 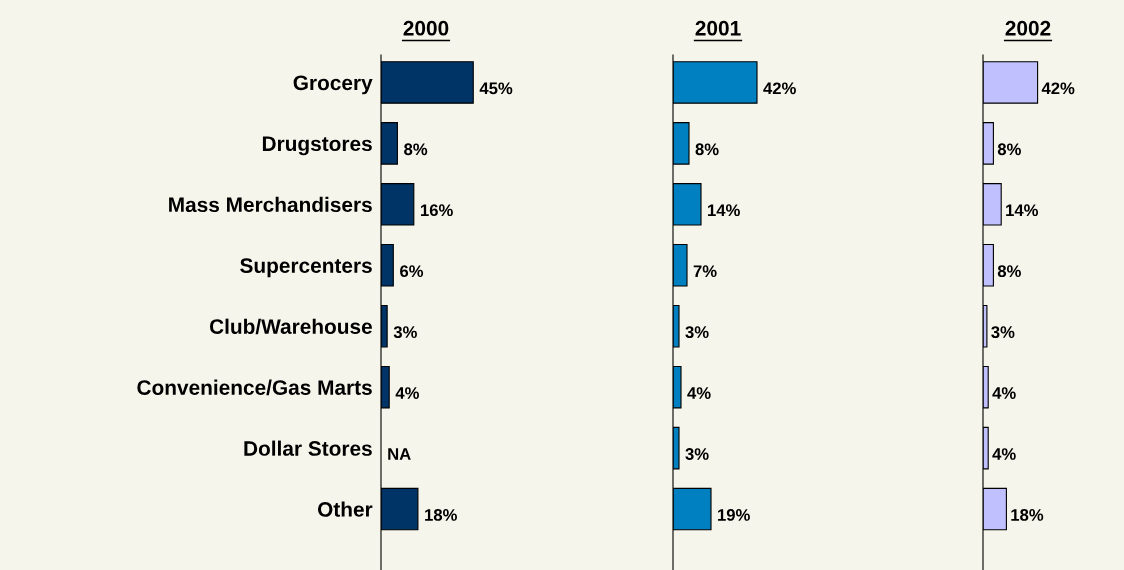 What do you see at coordinates (399, 454) in the screenshot?
I see `text: NA` at bounding box center [399, 454].